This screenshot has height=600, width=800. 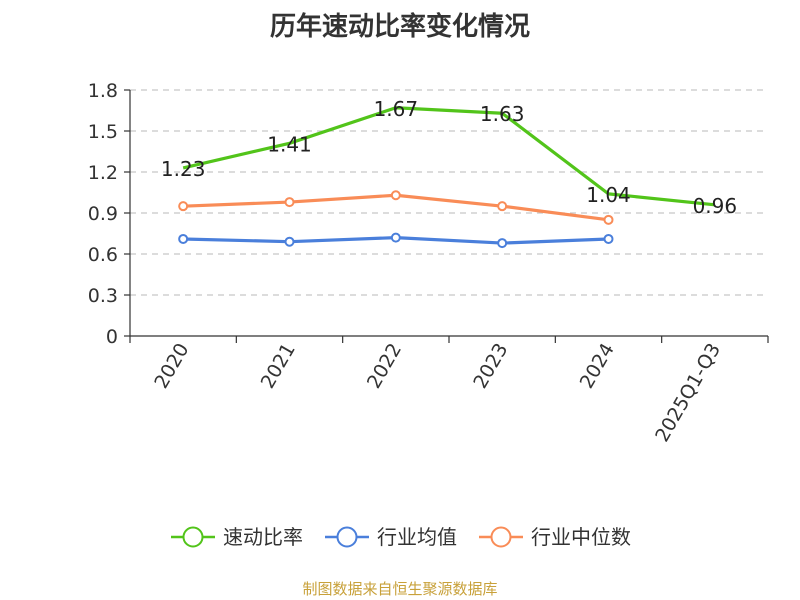 What do you see at coordinates (278, 366) in the screenshot?
I see `x-tick-label: 2021` at bounding box center [278, 366].